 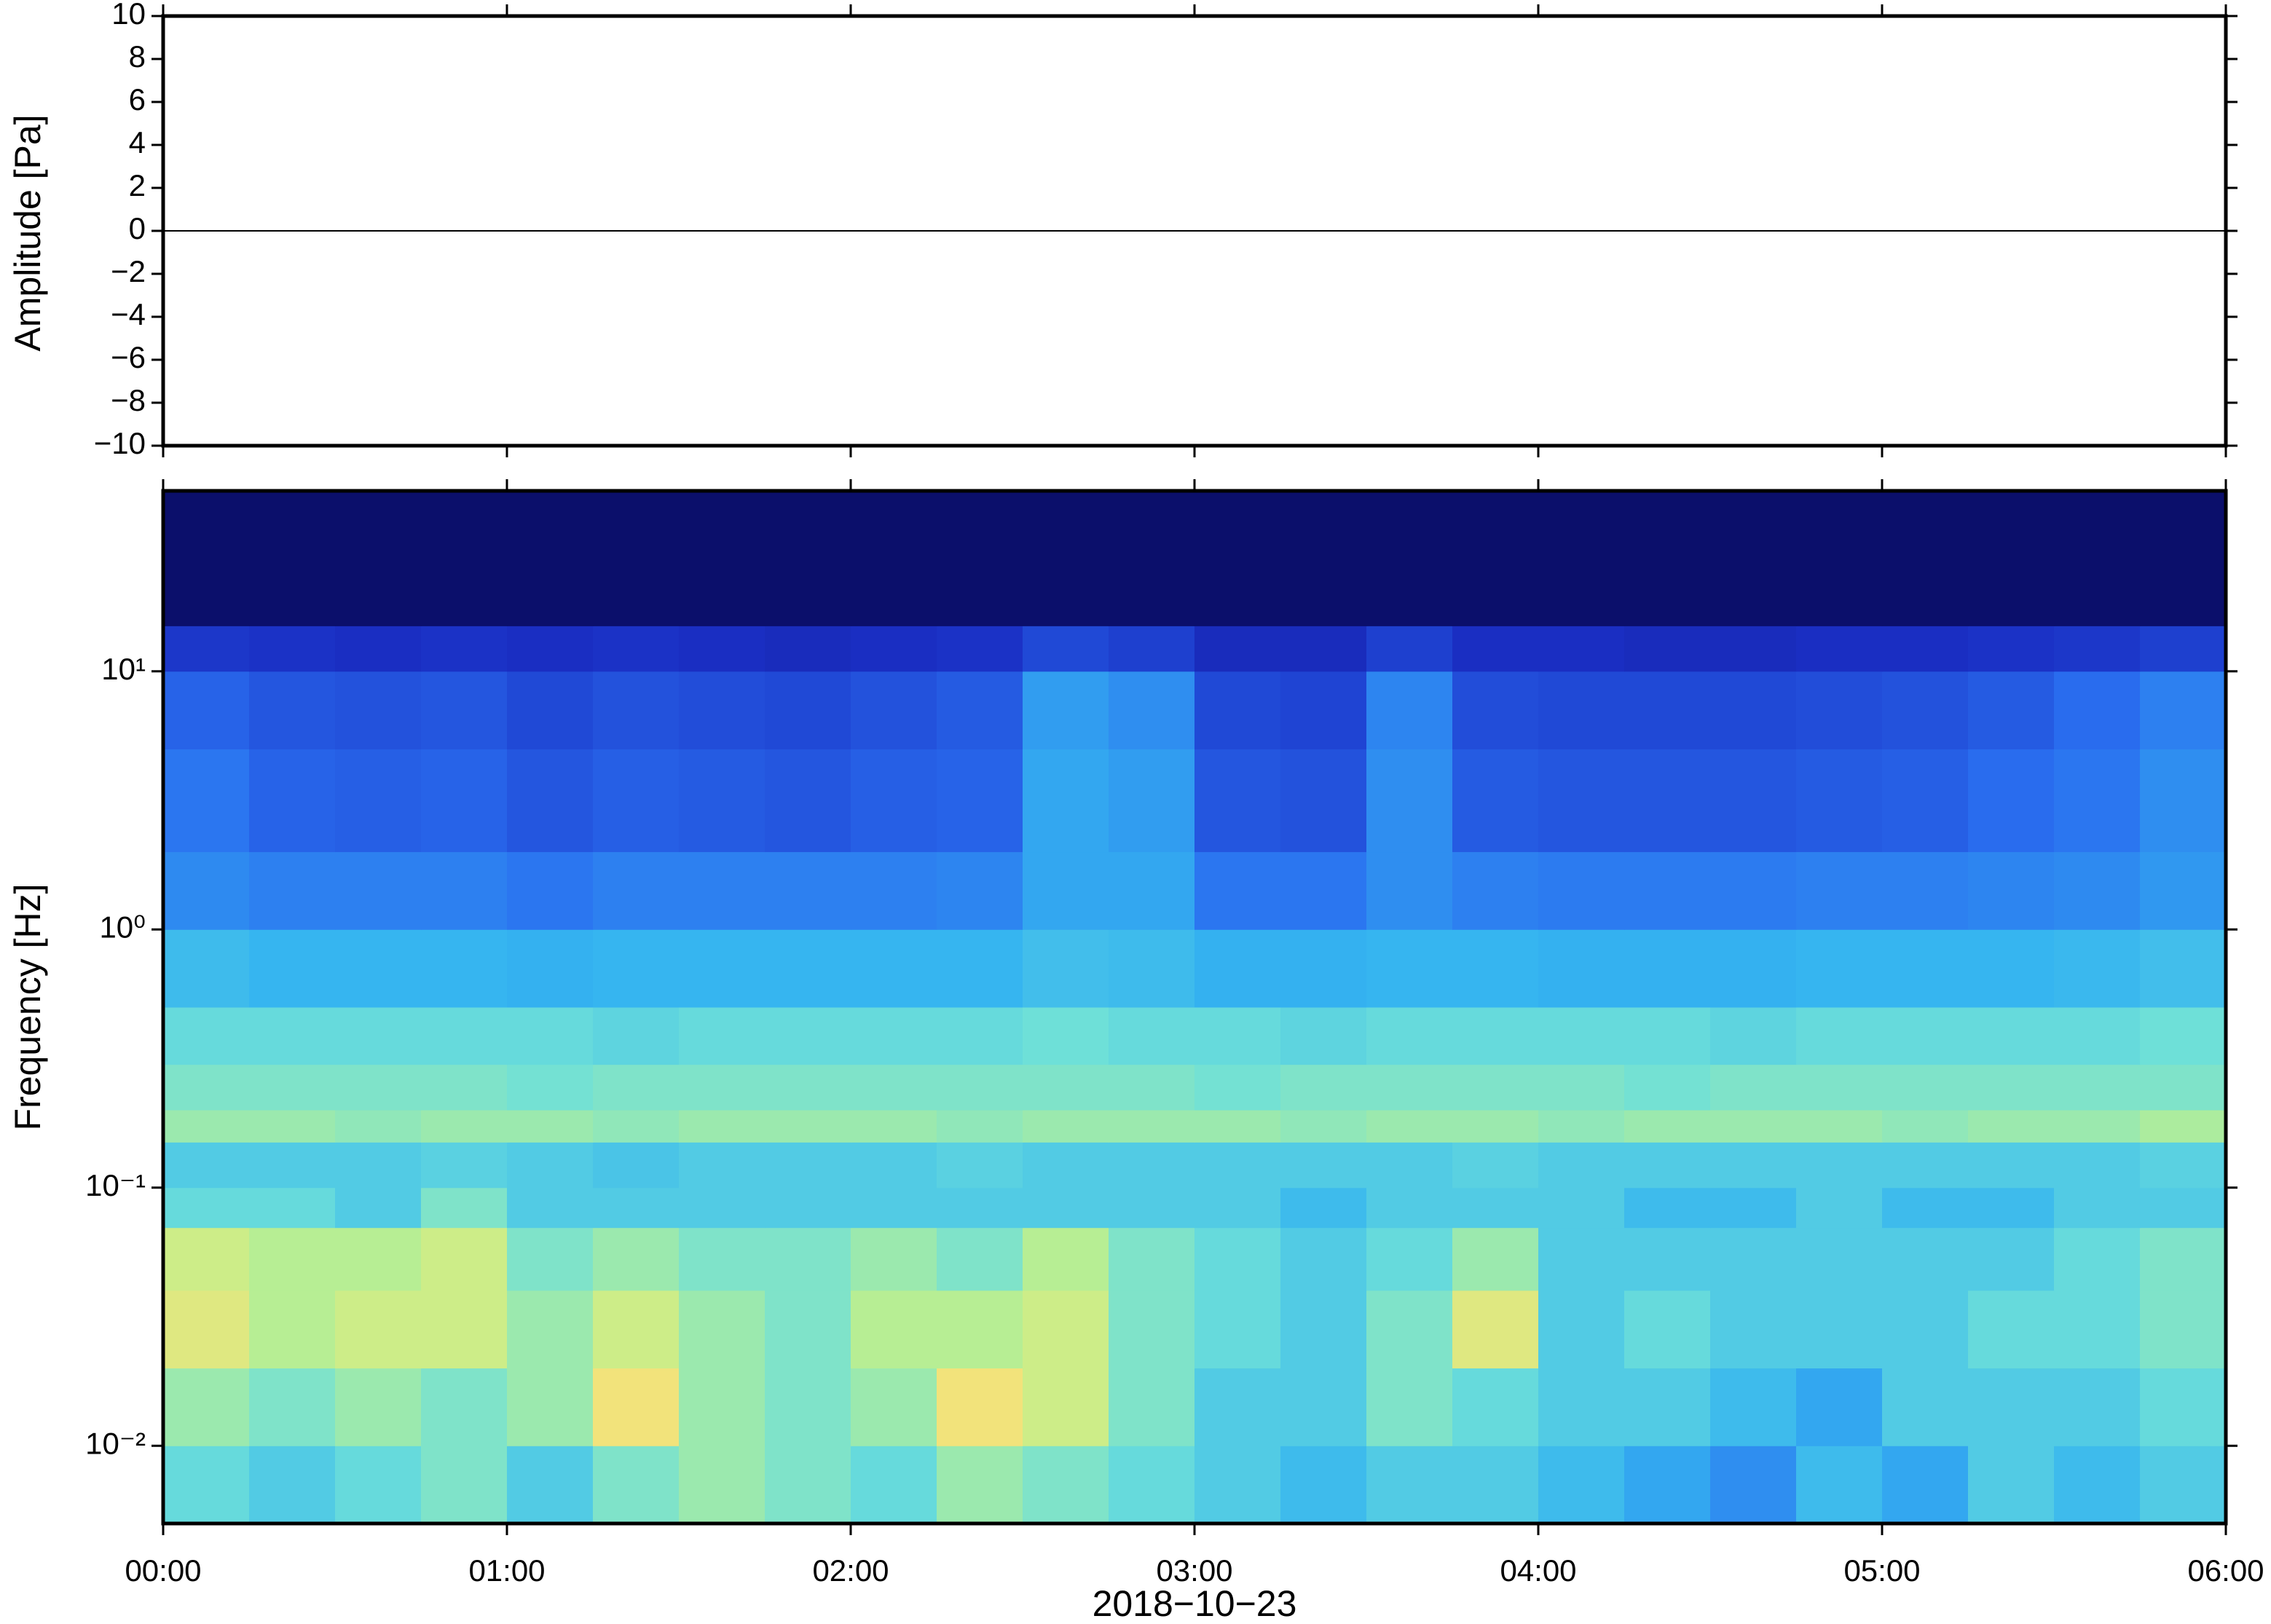 What do you see at coordinates (1194, 1570) in the screenshot?
I see `x-tick-label: 03:00` at bounding box center [1194, 1570].